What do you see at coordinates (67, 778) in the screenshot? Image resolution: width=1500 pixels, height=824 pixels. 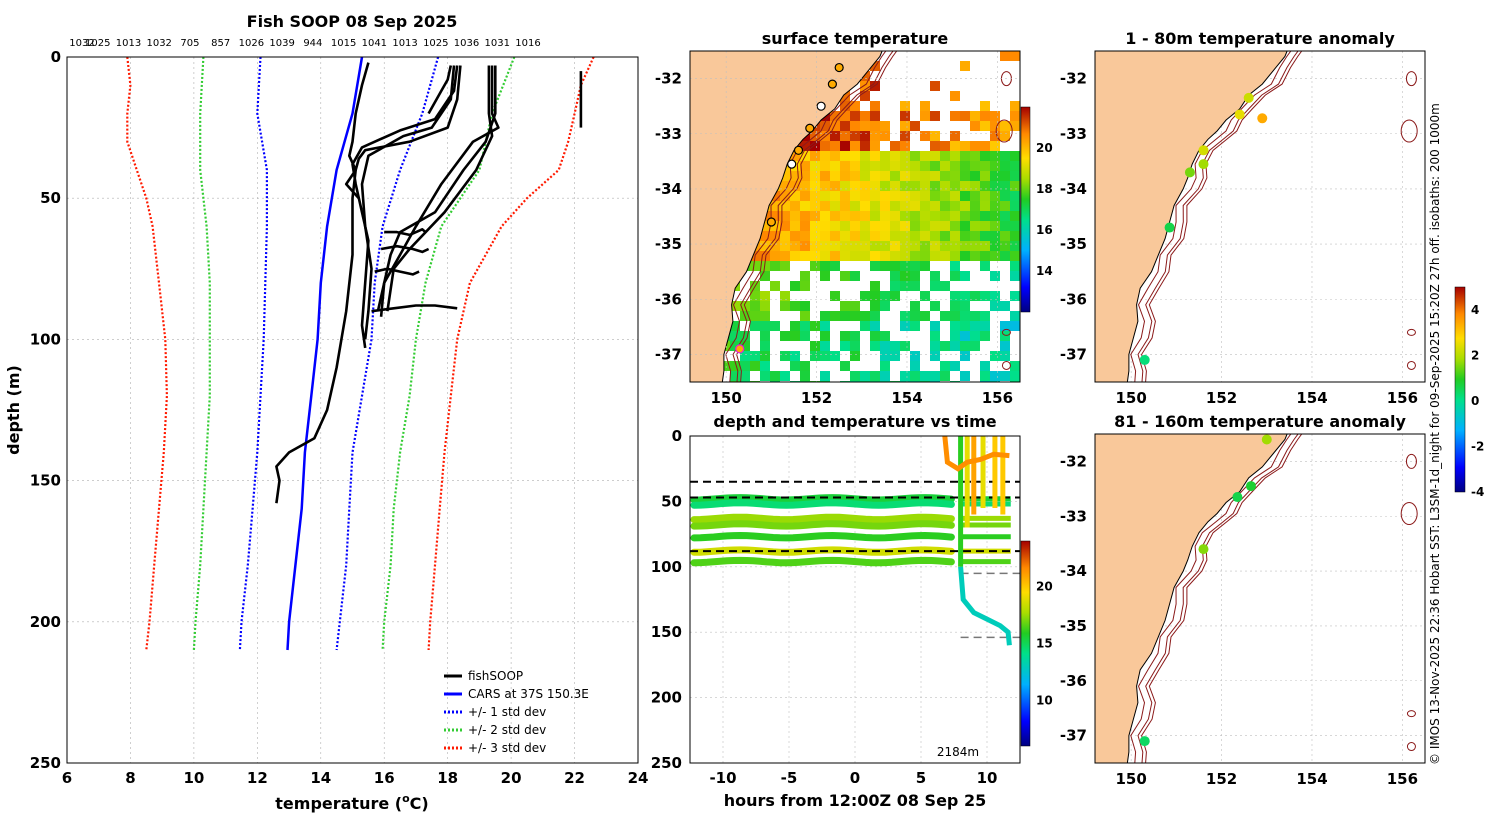 I see `profile-xtick-label: 6` at bounding box center [67, 778].